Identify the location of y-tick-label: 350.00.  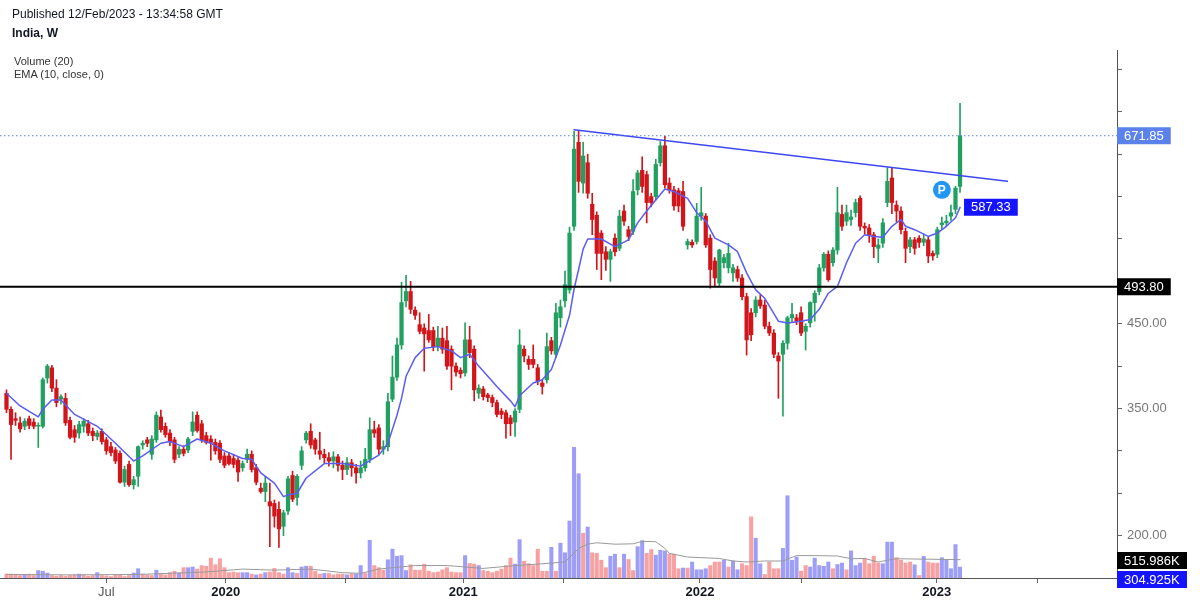
(1147, 408).